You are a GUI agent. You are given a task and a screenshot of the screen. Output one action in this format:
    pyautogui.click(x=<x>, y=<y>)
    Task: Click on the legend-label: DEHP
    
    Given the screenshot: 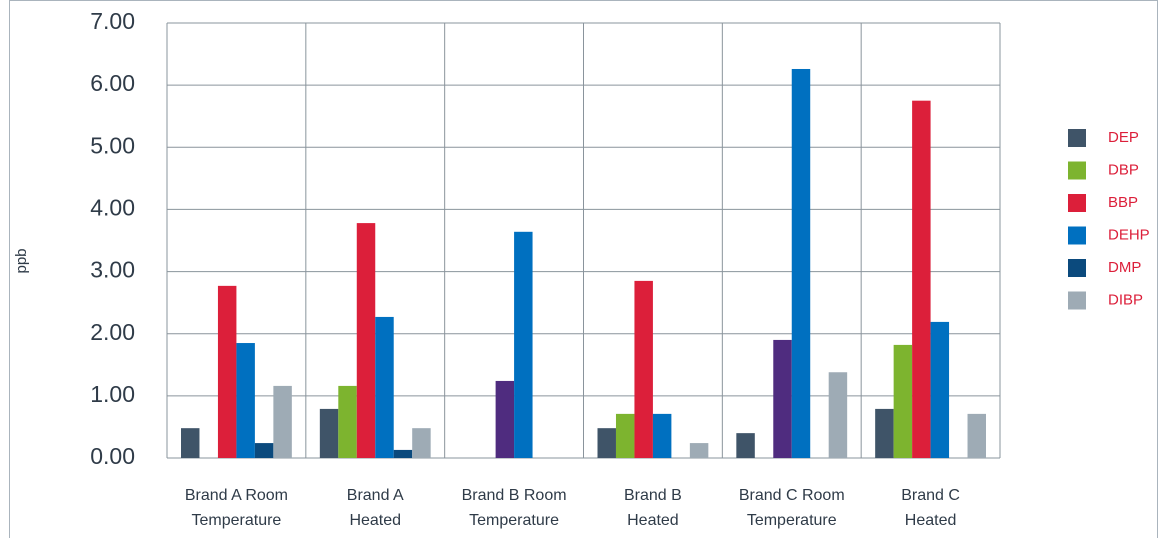 What is the action you would take?
    pyautogui.click(x=1129, y=234)
    